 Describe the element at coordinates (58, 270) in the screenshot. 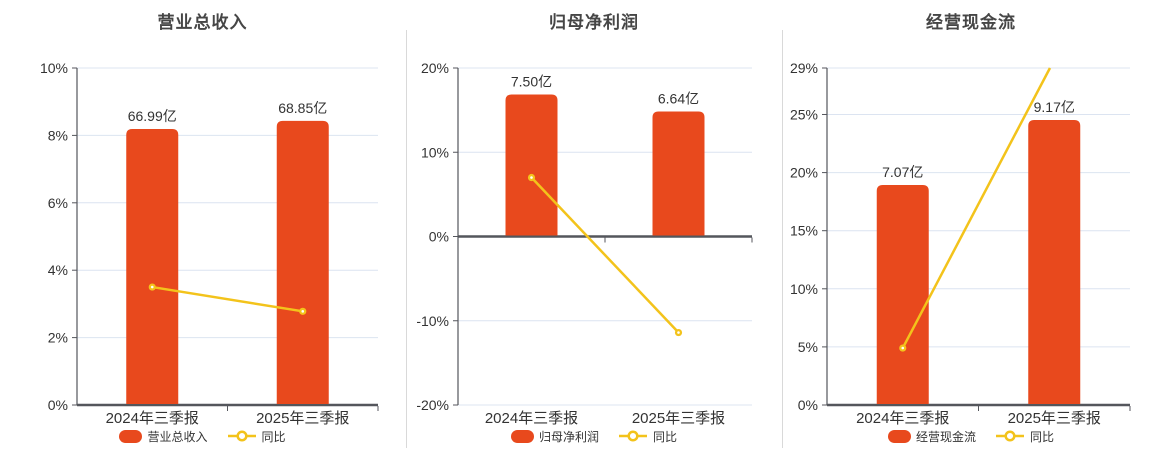

I see `y-tick-label: 4%` at that location.